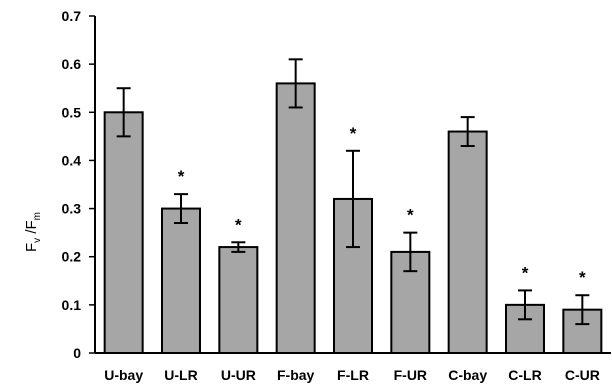  What do you see at coordinates (467, 242) in the screenshot?
I see `bar-c-bay` at bounding box center [467, 242].